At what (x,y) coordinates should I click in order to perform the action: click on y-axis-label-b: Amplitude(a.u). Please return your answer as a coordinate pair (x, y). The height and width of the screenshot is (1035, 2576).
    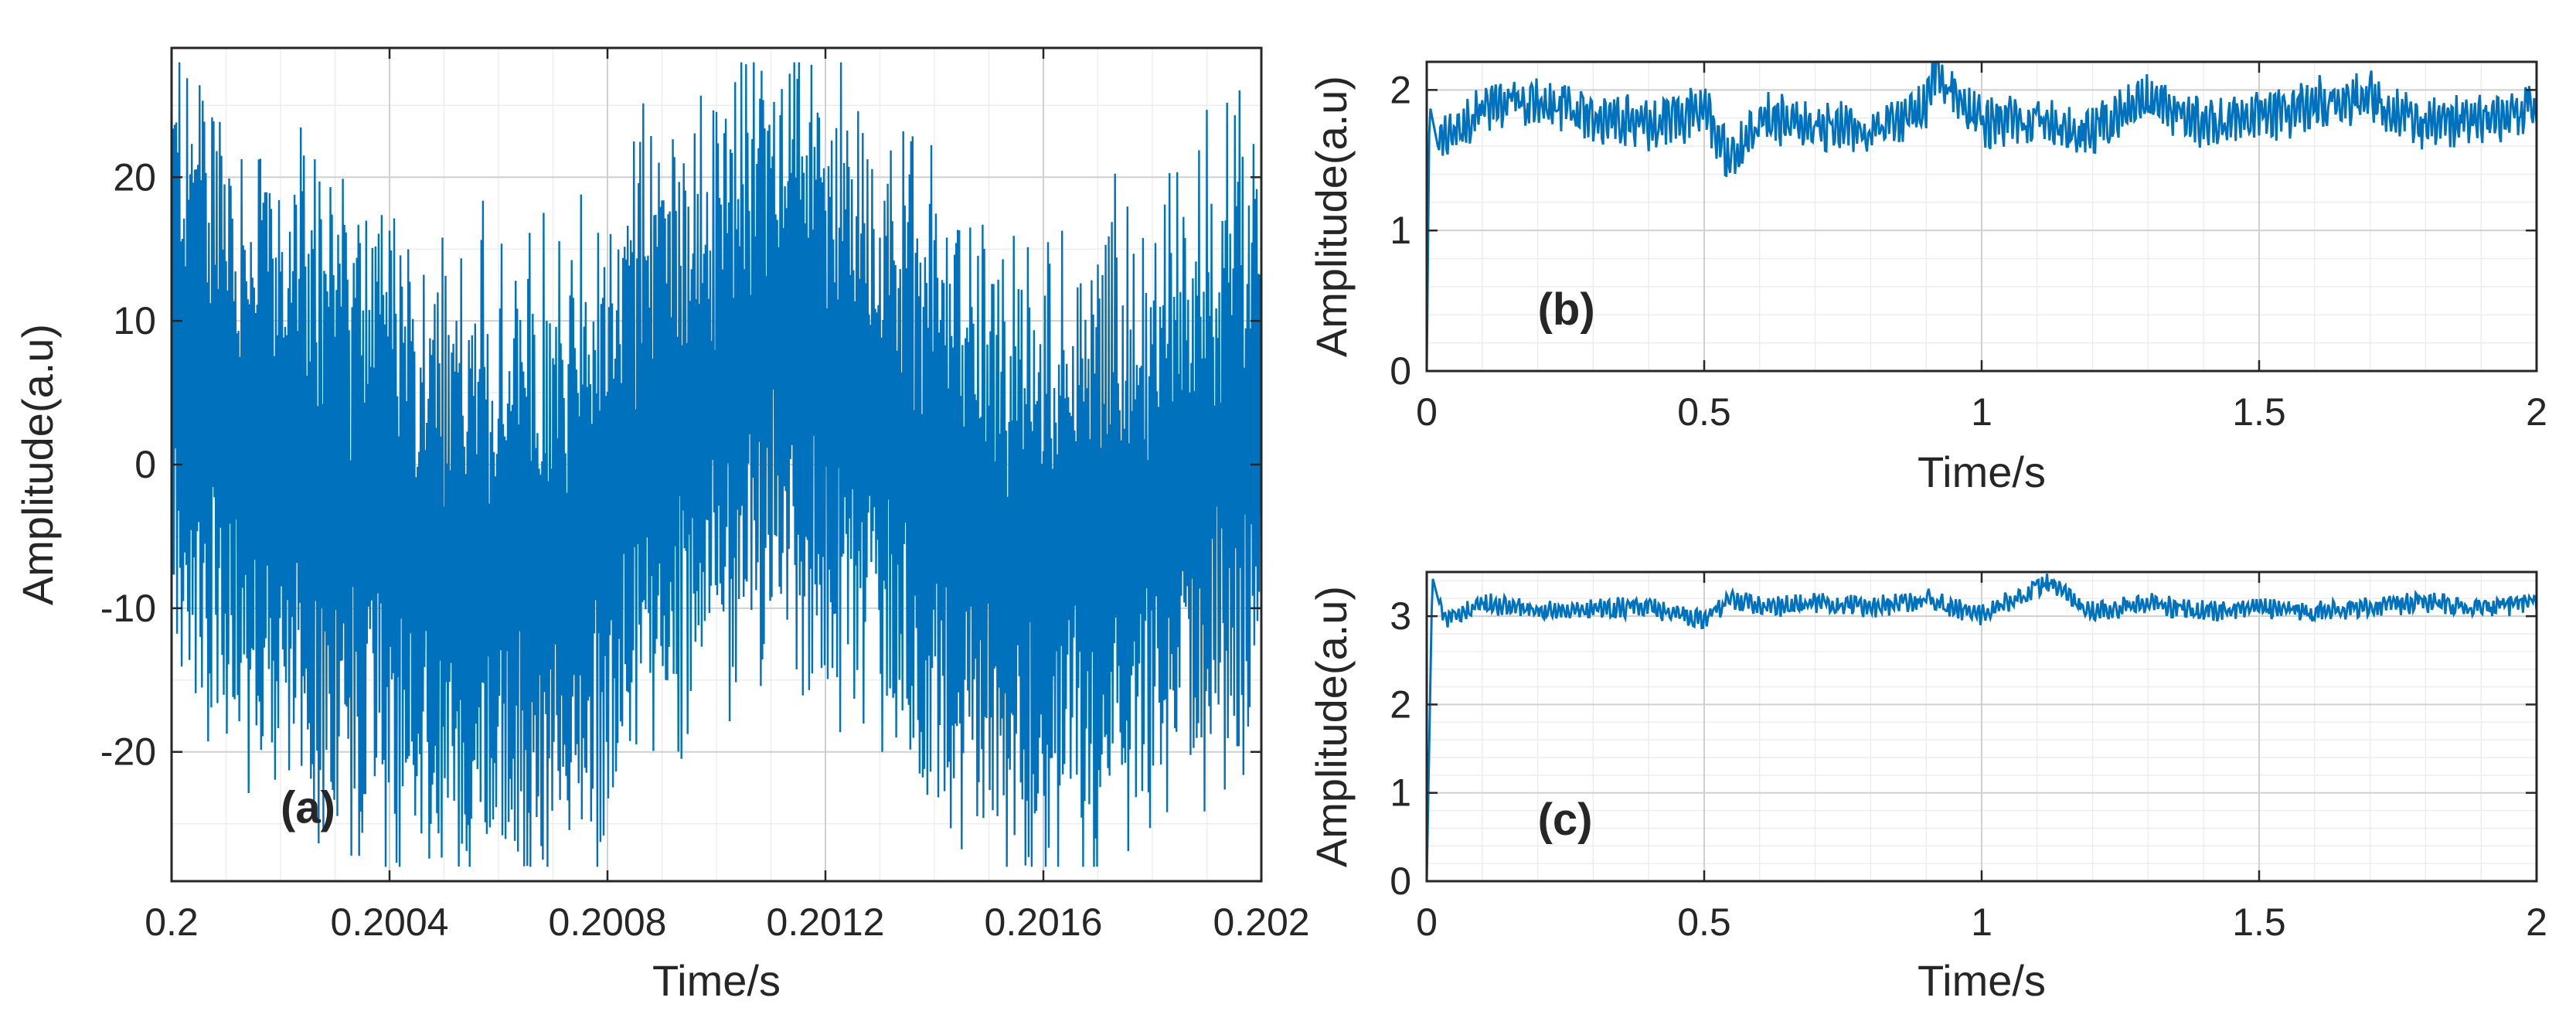
    Looking at the image, I should click on (1331, 217).